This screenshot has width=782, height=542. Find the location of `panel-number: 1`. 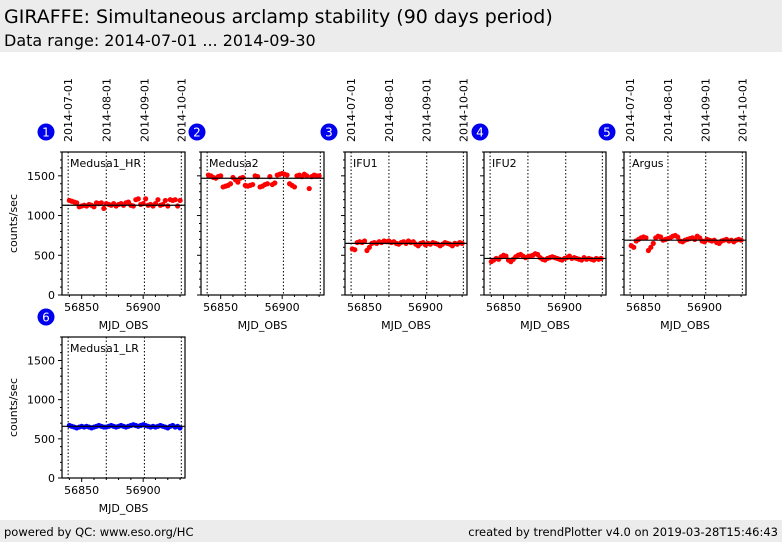

panel-number: 1 is located at coordinates (46, 133).